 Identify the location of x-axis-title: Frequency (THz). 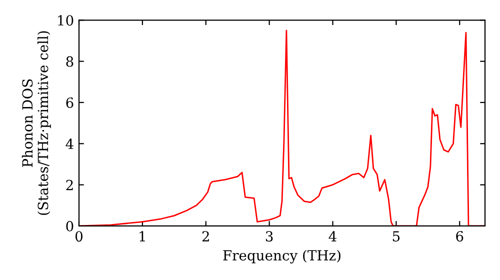
(281, 257).